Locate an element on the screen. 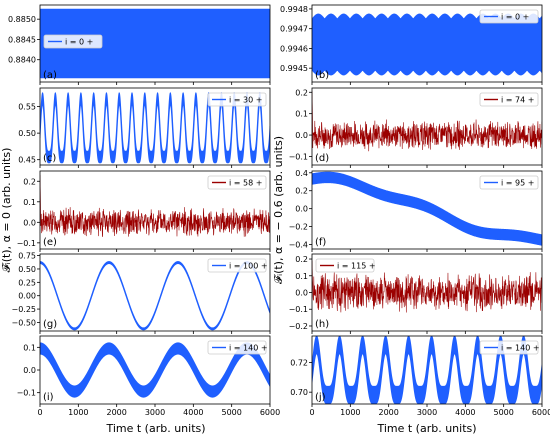  legend: i = 58 + is located at coordinates (237, 182).